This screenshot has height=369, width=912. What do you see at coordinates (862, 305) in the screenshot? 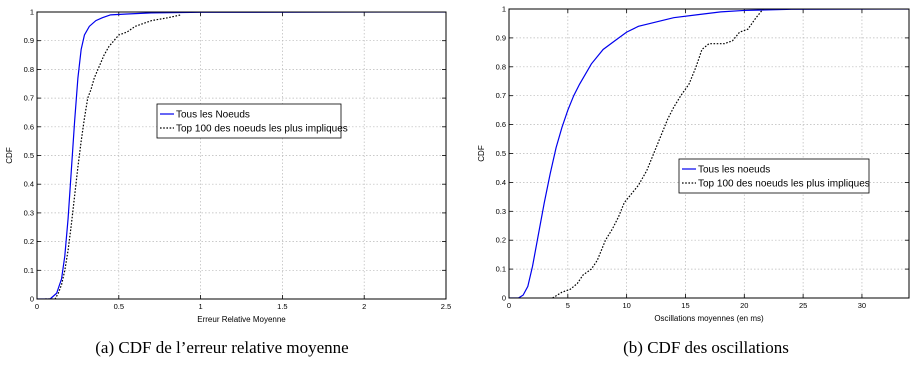
I see `x-tick-label: 30` at bounding box center [862, 305].